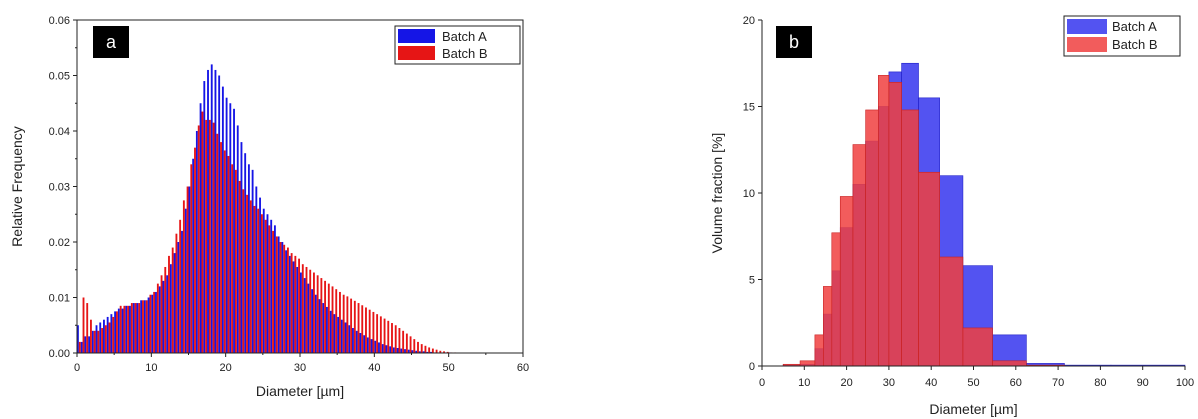 The width and height of the screenshot is (1198, 419). I want to click on x-tick-label-10: 100, so click(1185, 383).